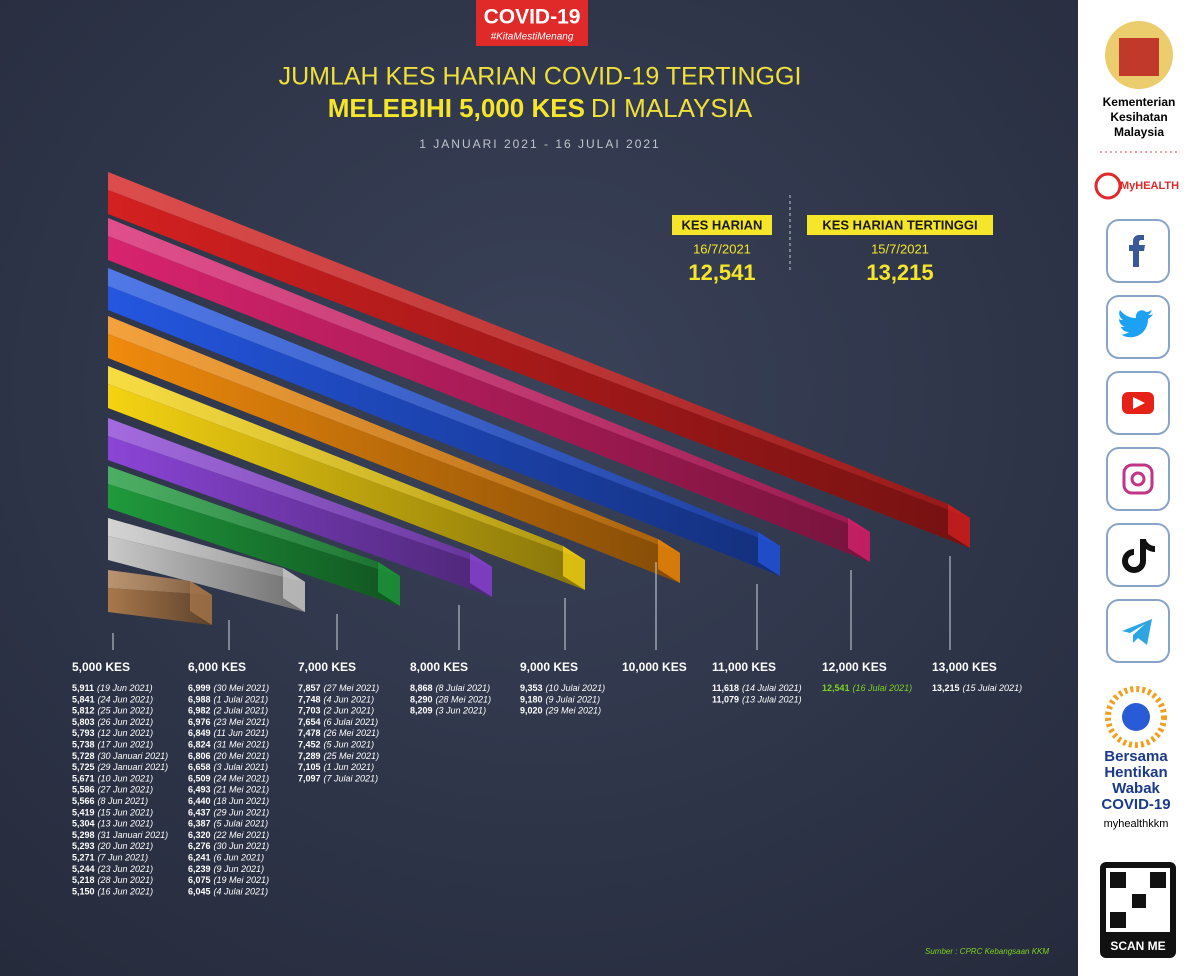 This screenshot has height=976, width=1200. Describe the element at coordinates (112, 869) in the screenshot. I see `entry: 5,244 (23 Jun 2021)` at that location.